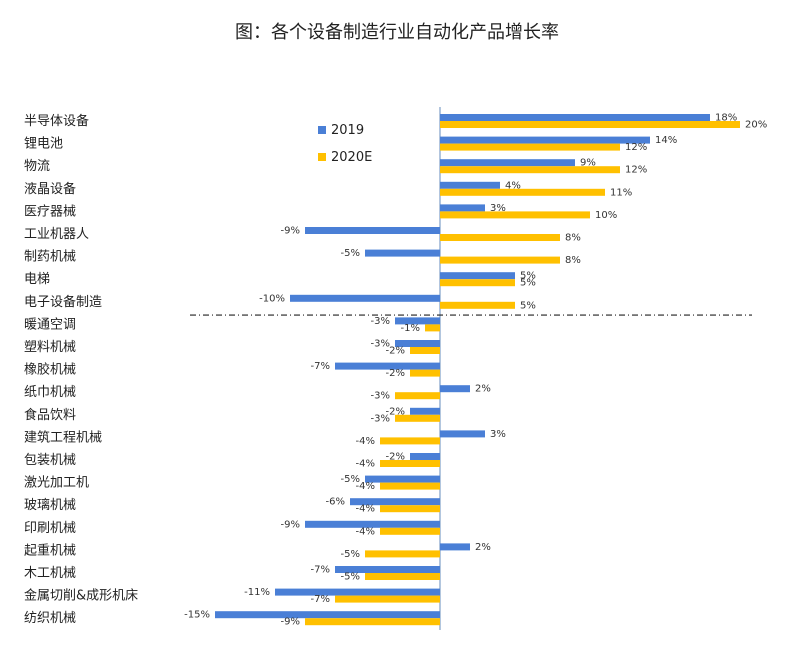 This screenshot has height=652, width=794. What do you see at coordinates (50, 324) in the screenshot?
I see `category-label: 暖通空调` at bounding box center [50, 324].